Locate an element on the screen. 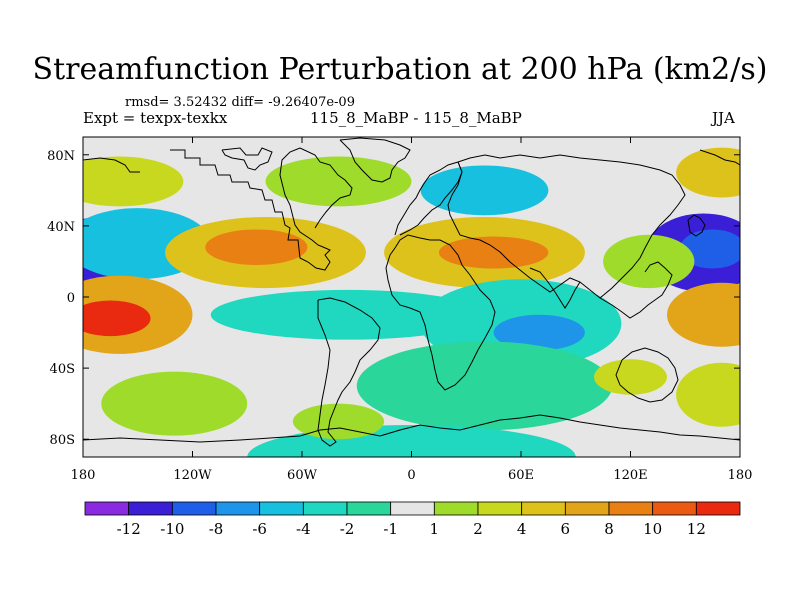 This screenshot has height=600, width=800. x-tick-label-0: 180 is located at coordinates (83, 475).